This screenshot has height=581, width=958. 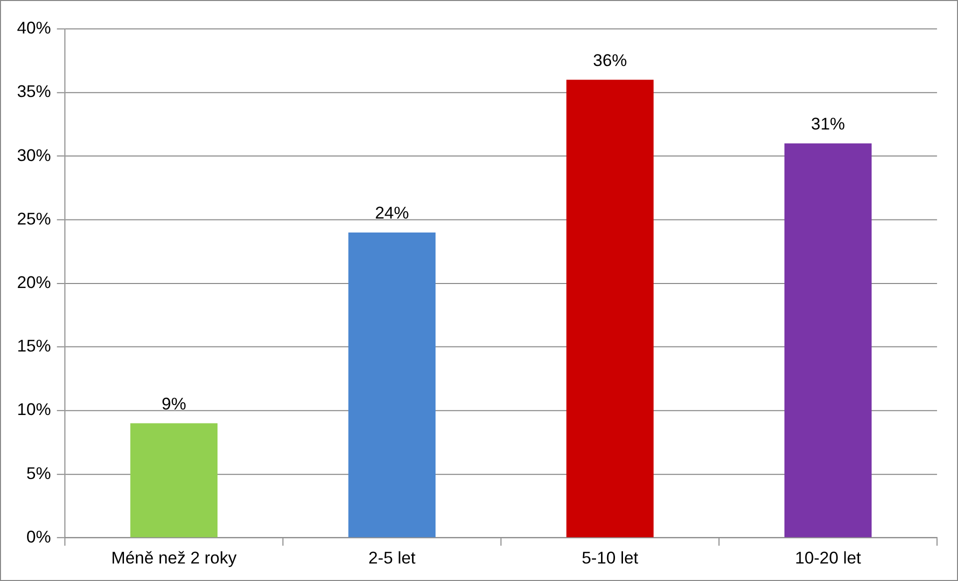 What do you see at coordinates (174, 558) in the screenshot?
I see `x-tick-label: Méně než 2 roky` at bounding box center [174, 558].